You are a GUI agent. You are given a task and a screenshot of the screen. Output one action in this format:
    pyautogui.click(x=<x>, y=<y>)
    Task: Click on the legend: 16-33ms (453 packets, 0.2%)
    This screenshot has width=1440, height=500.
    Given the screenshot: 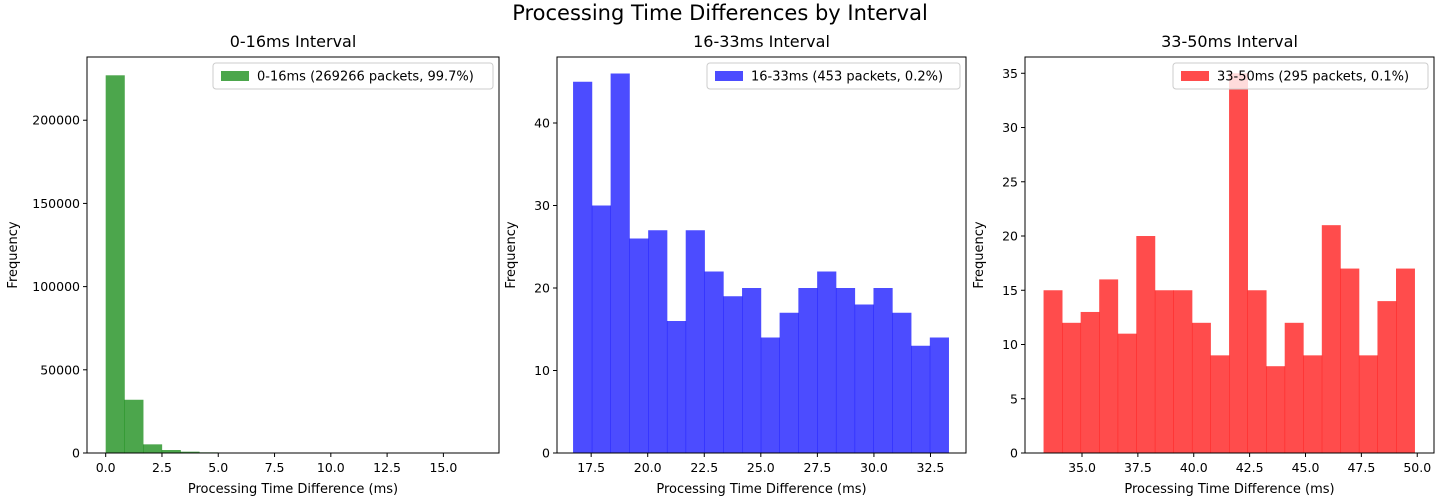 What is the action you would take?
    pyautogui.click(x=833, y=76)
    